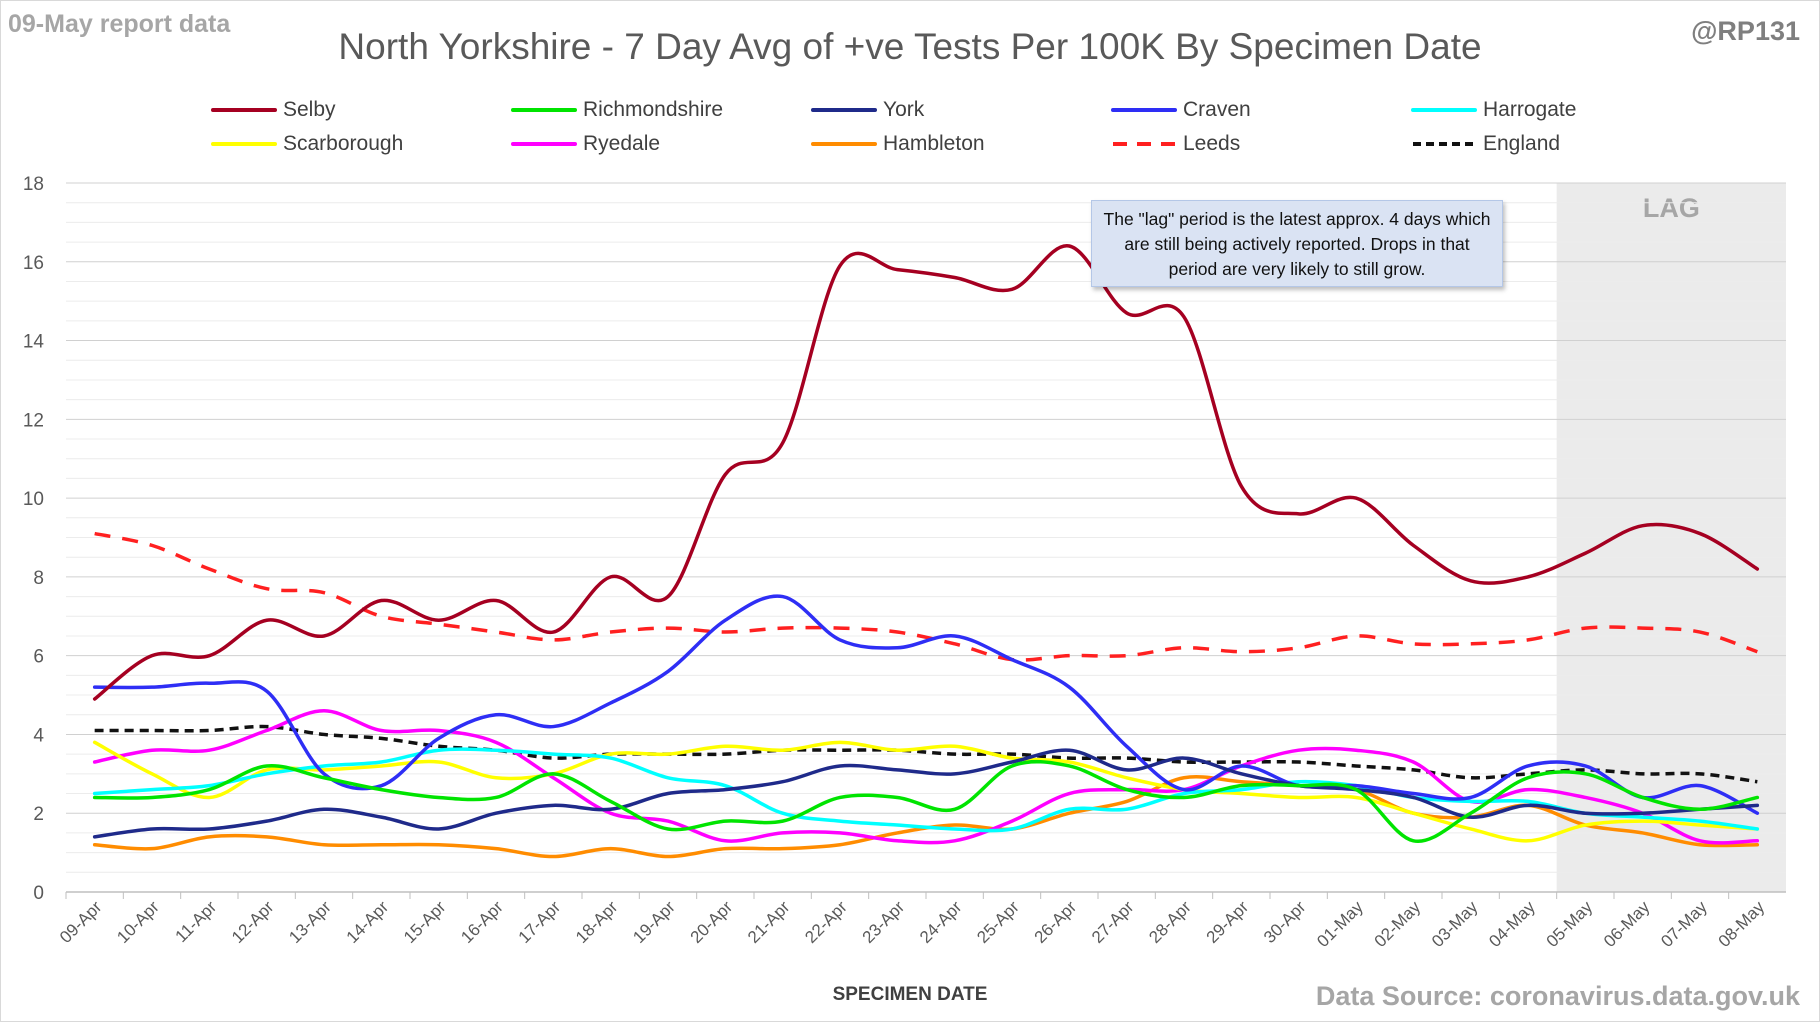 The image size is (1820, 1022). What do you see at coordinates (343, 143) in the screenshot?
I see `legend-label: Scarborough` at bounding box center [343, 143].